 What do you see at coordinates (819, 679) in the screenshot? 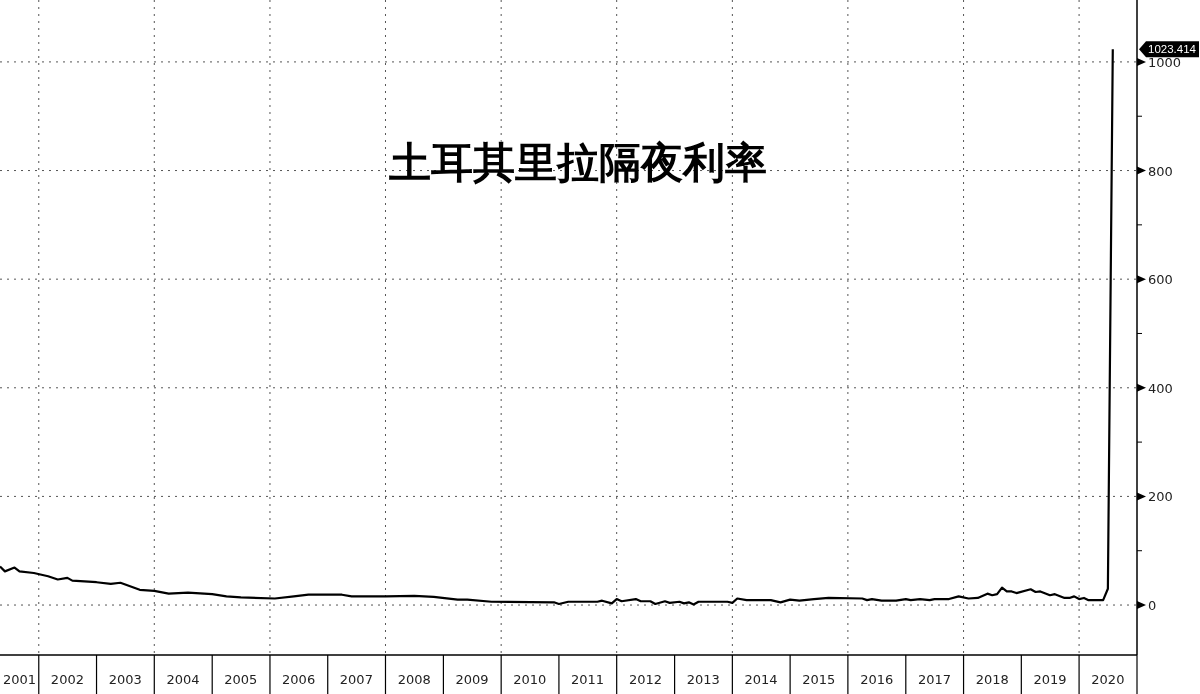
I see `x-tick-label: 2015` at bounding box center [819, 679].